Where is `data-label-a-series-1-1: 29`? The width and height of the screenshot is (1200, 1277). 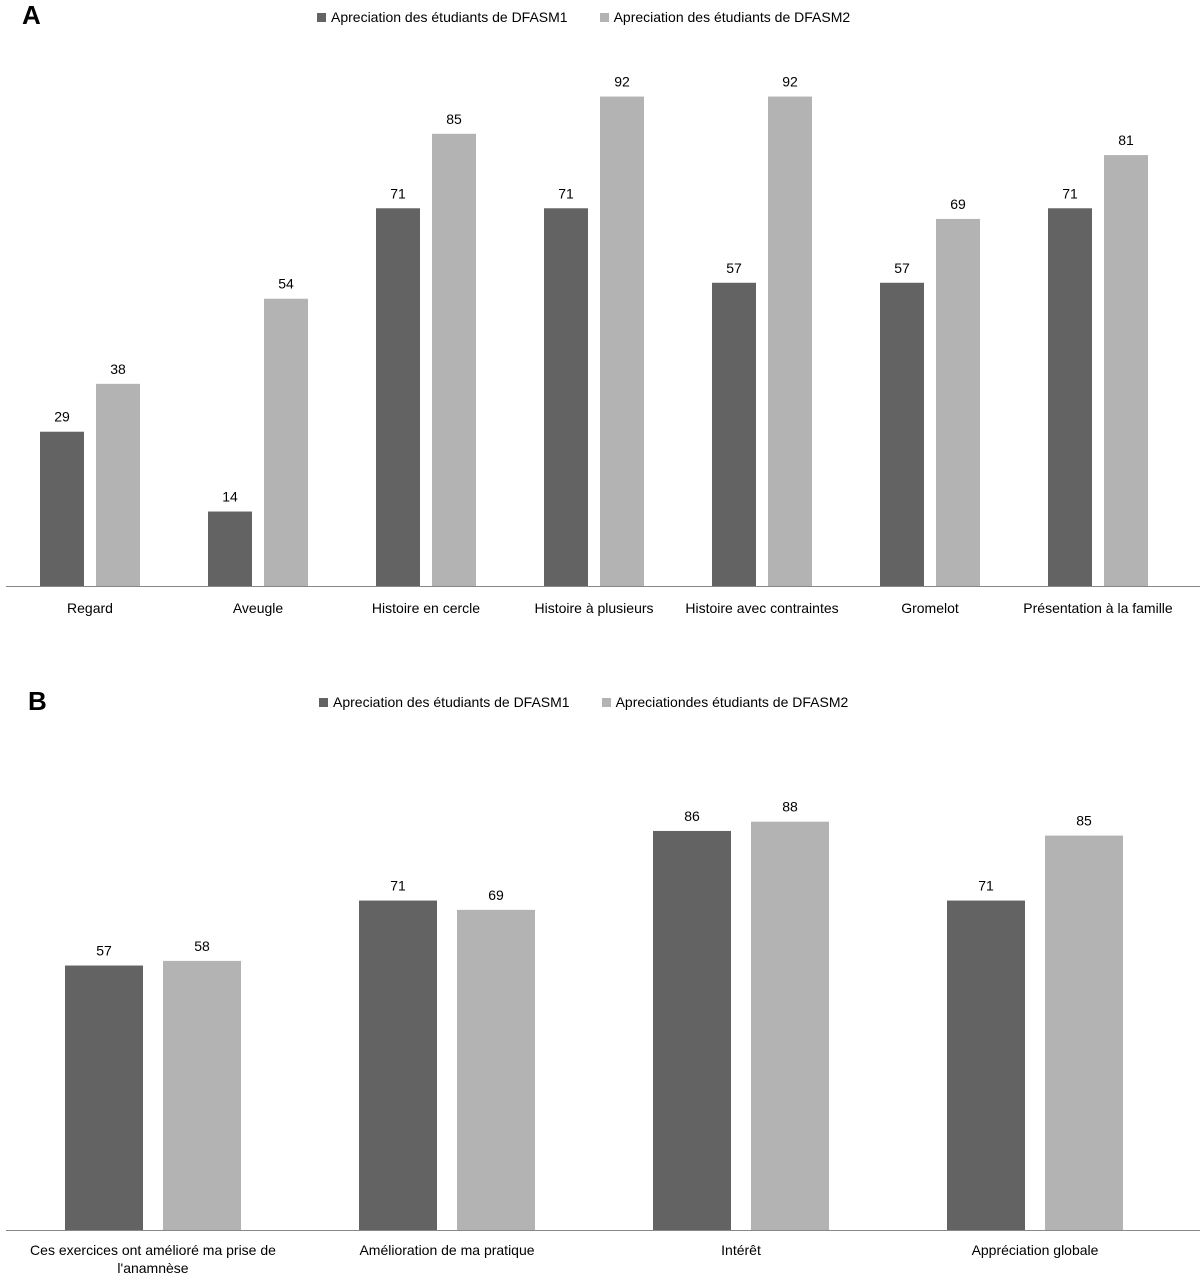
data-label-a-series-1-1: 29 is located at coordinates (62, 417).